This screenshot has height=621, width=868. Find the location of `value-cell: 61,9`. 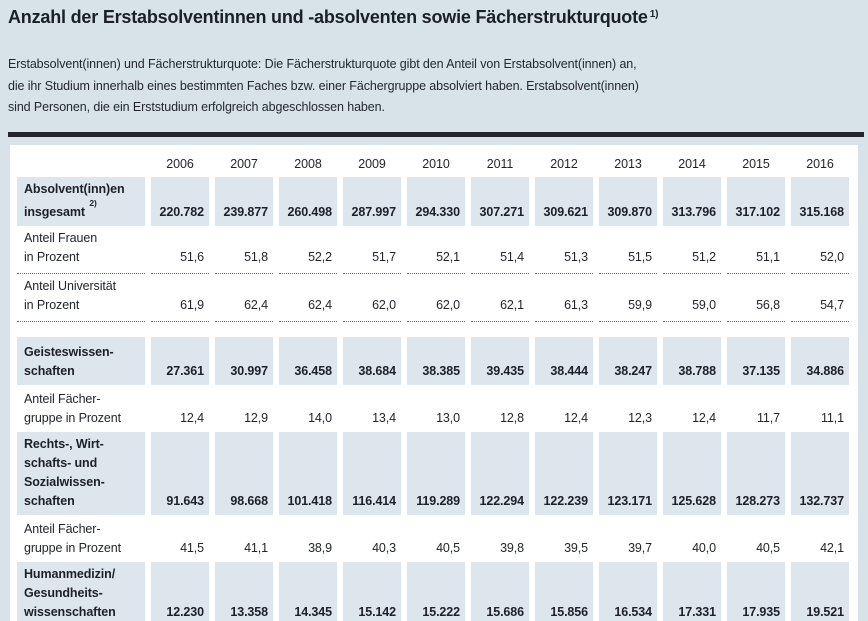

value-cell: 61,9 is located at coordinates (180, 298).